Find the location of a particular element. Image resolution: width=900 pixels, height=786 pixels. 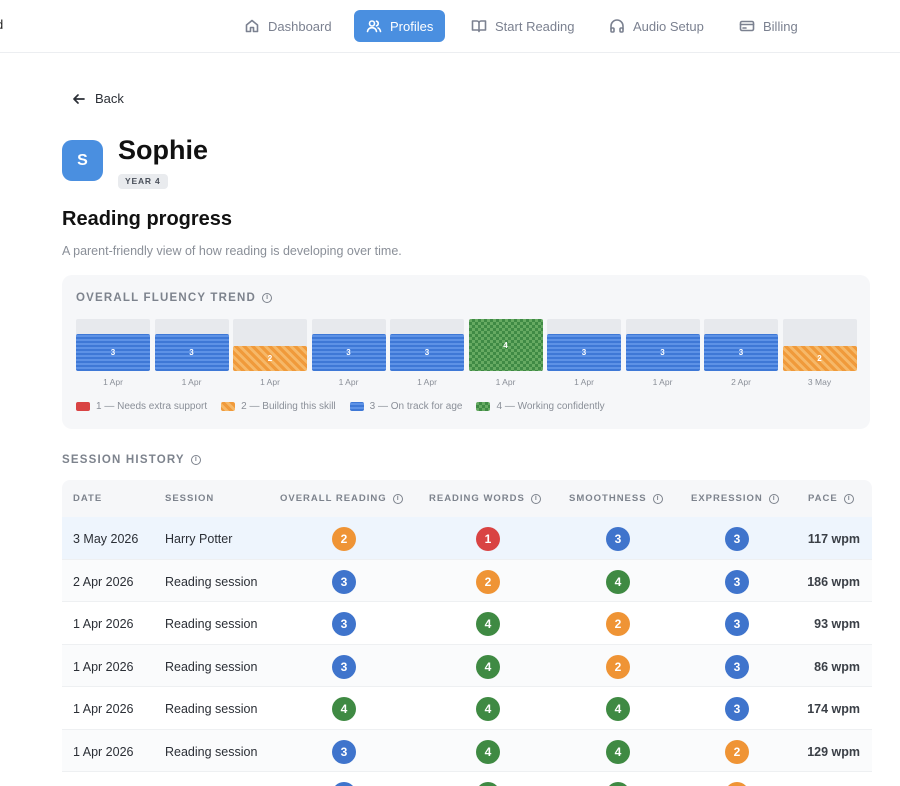

table-row: 2 Apr 2026 Reading session 3 2 4 3 186 wpm is located at coordinates (467, 580).